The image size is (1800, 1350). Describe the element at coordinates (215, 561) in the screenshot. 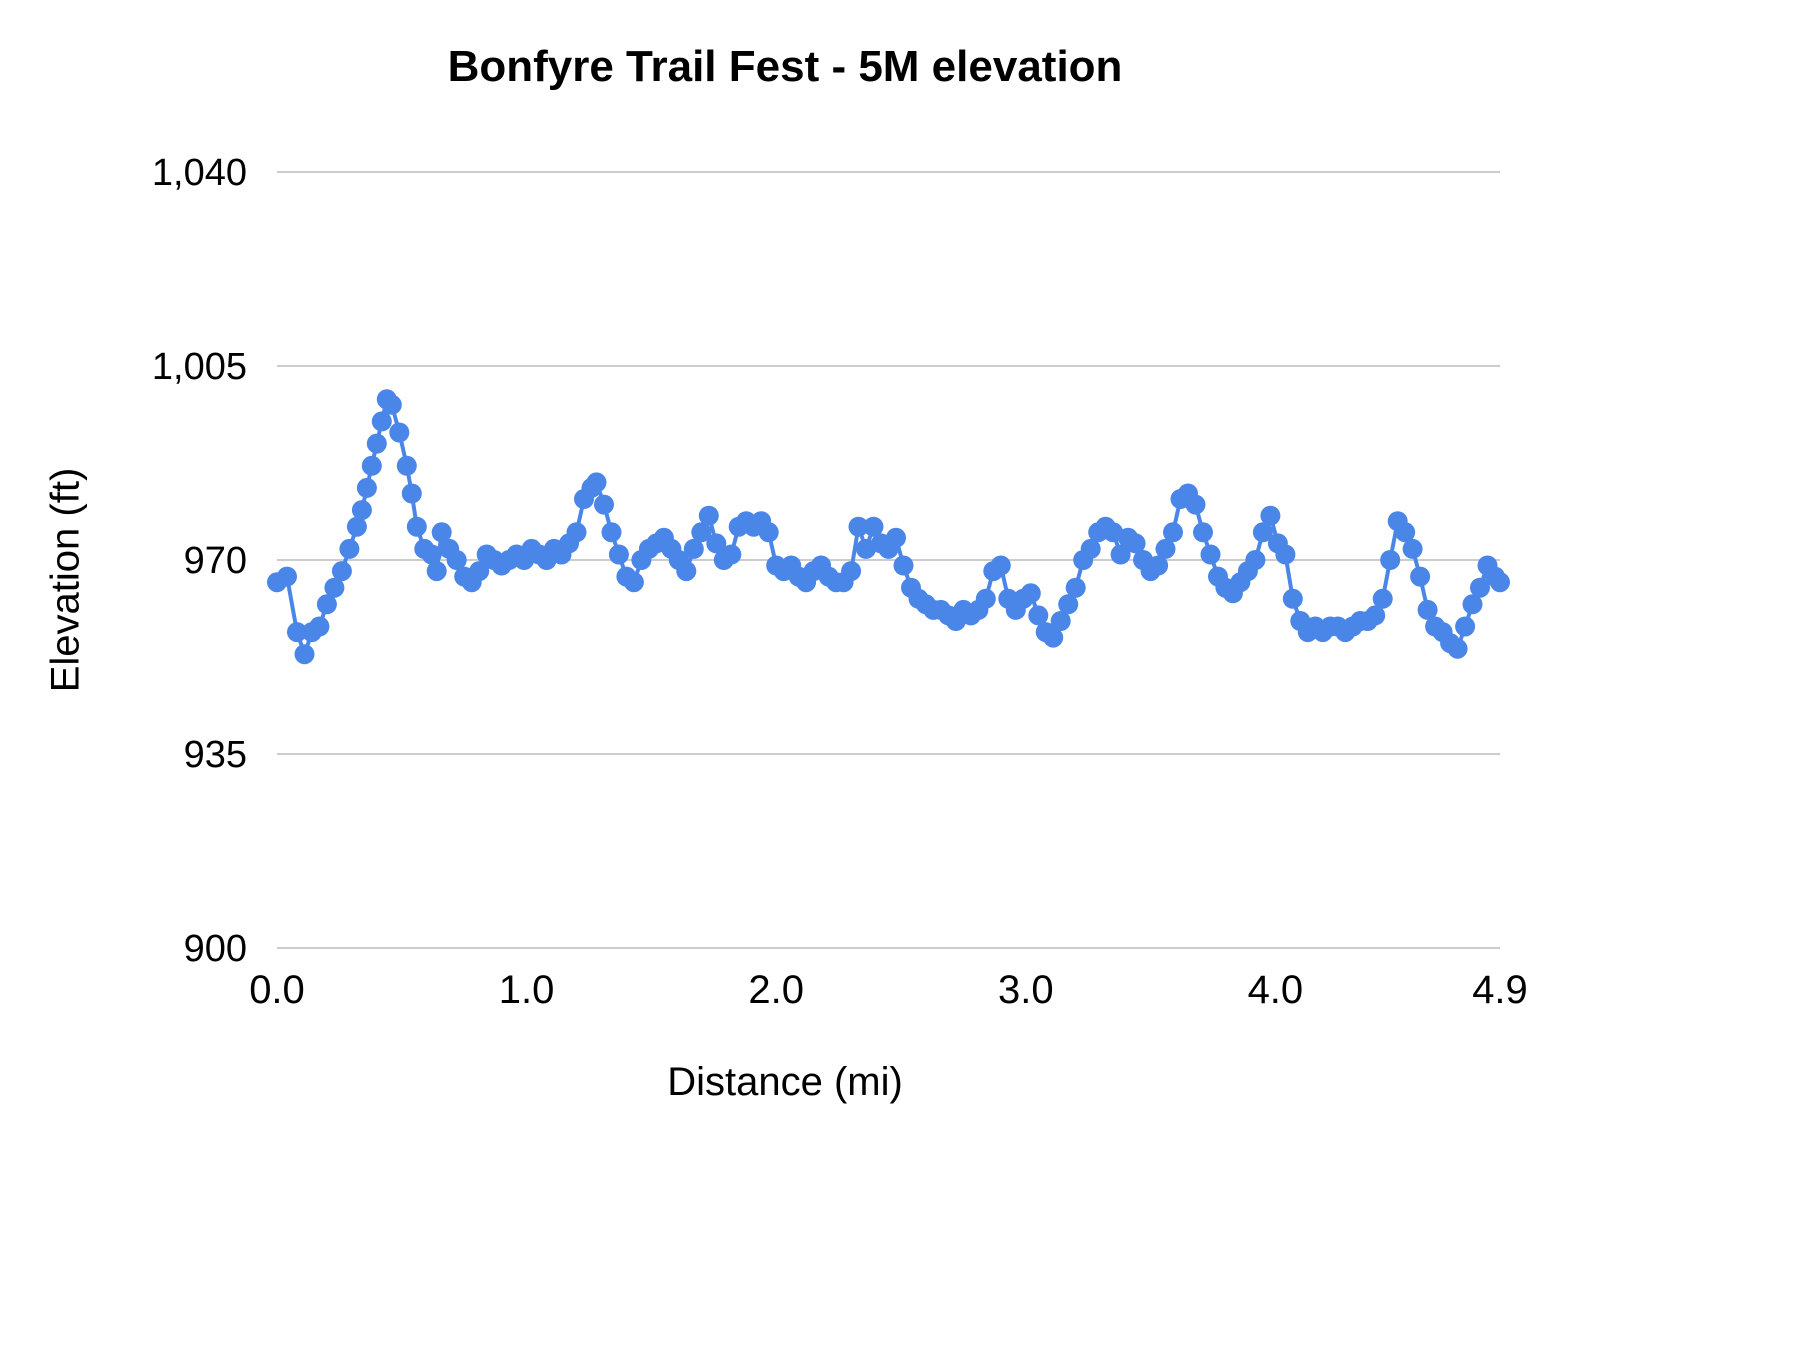

I see `y-tick-label: 970` at that location.